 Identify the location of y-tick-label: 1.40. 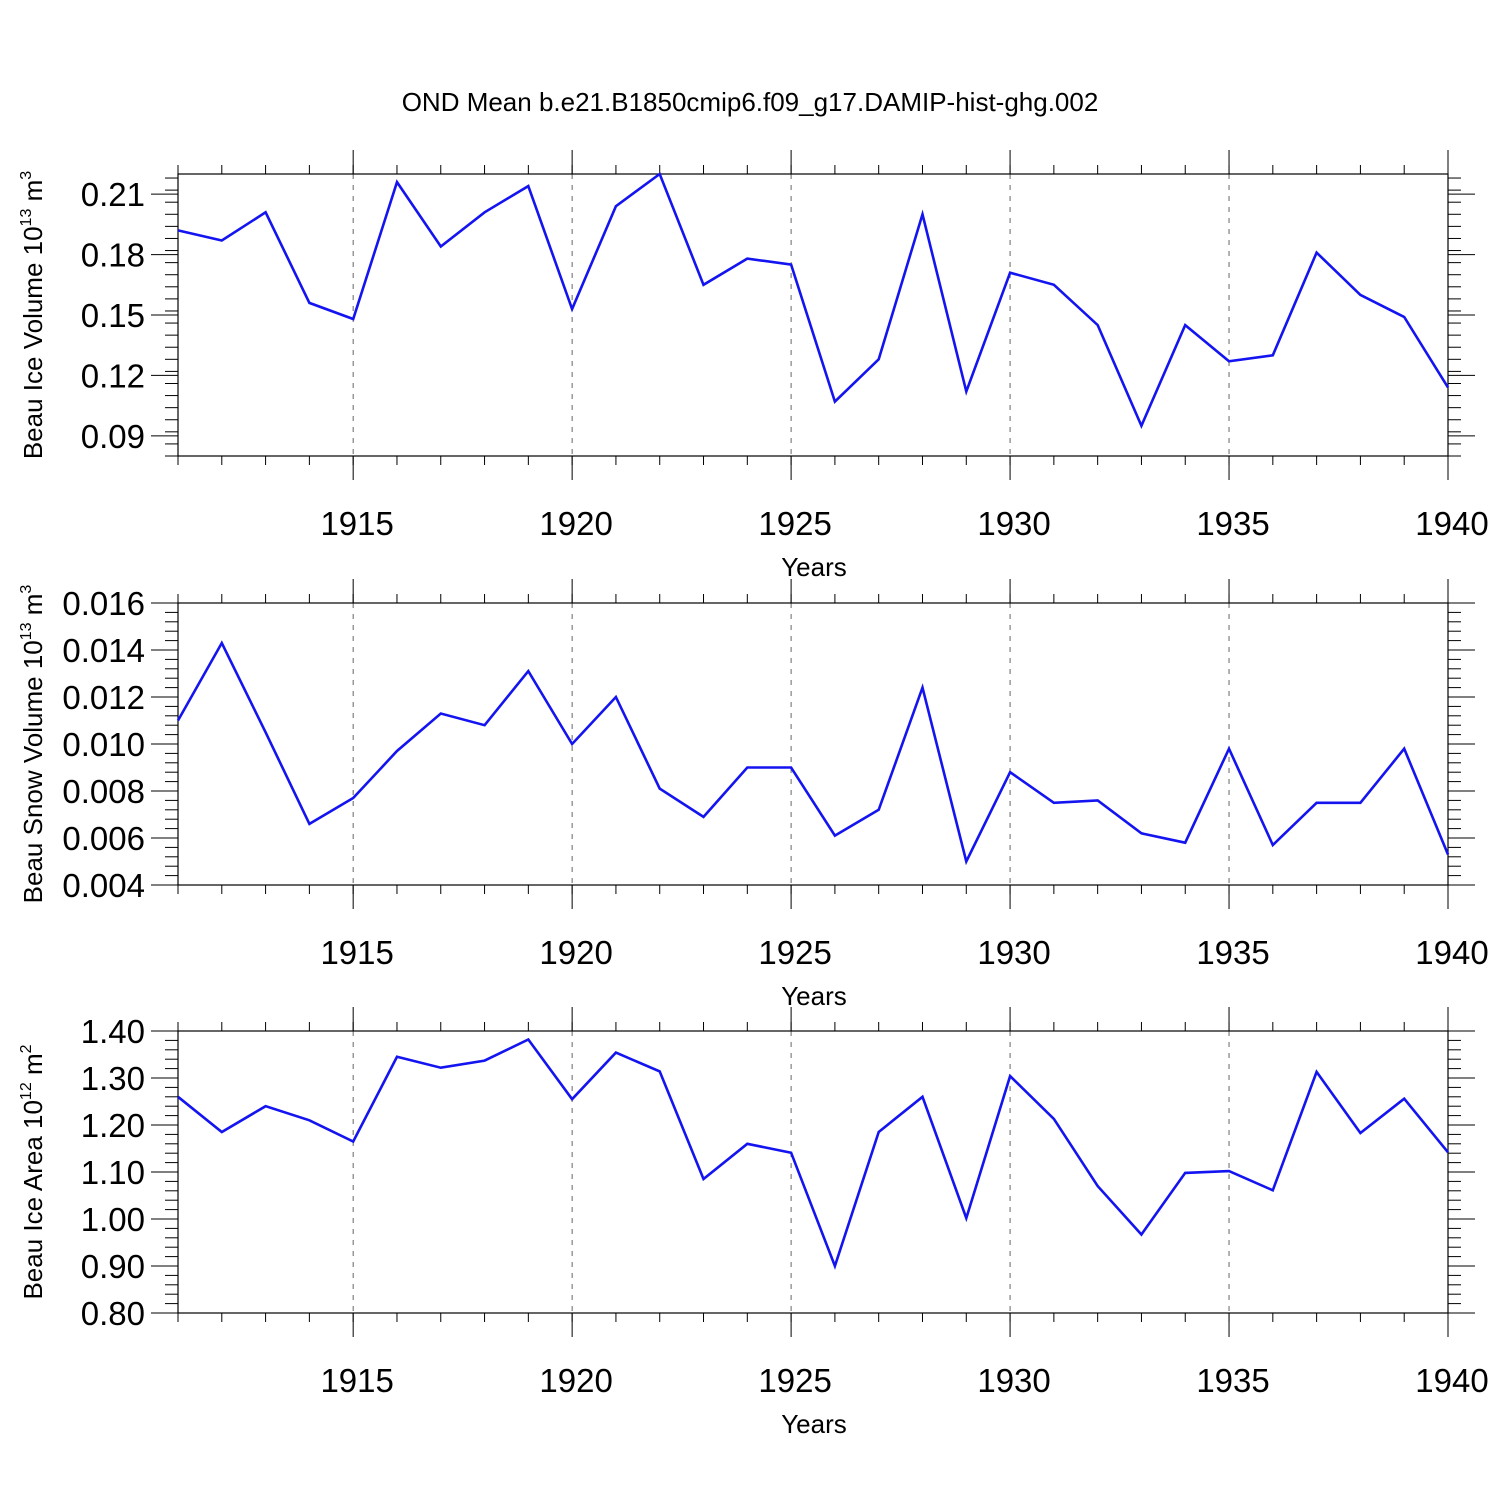
(113, 1031).